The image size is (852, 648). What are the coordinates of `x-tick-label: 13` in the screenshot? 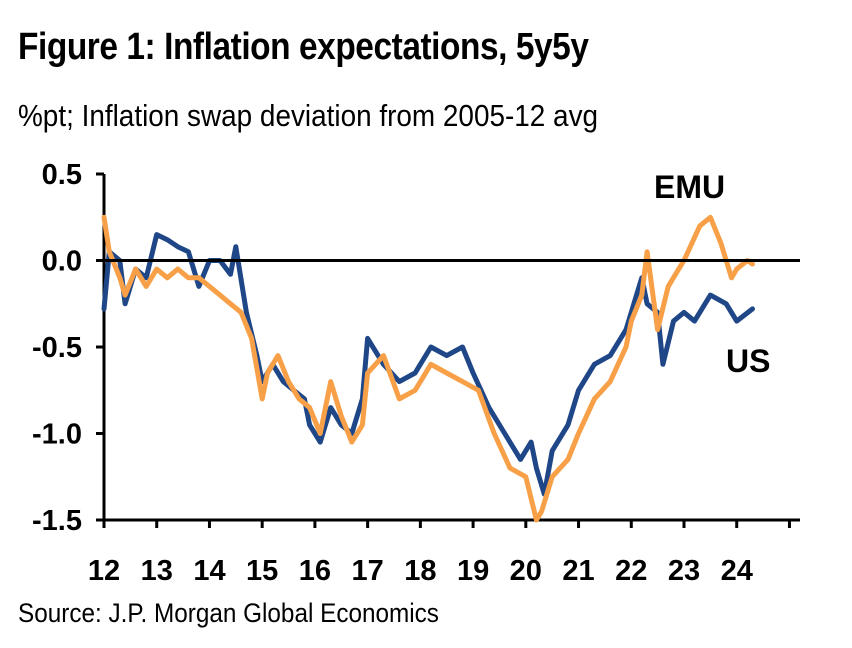 It's located at (157, 571).